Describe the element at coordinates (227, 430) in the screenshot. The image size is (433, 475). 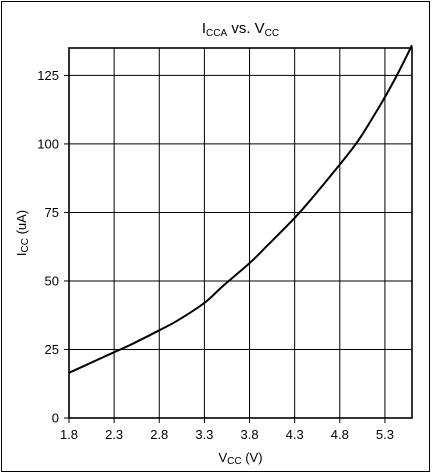
I see `x-axis-ticks: 1.8 2.3 2.8 3.3 3.8 4.3 4.8 5.3` at that location.